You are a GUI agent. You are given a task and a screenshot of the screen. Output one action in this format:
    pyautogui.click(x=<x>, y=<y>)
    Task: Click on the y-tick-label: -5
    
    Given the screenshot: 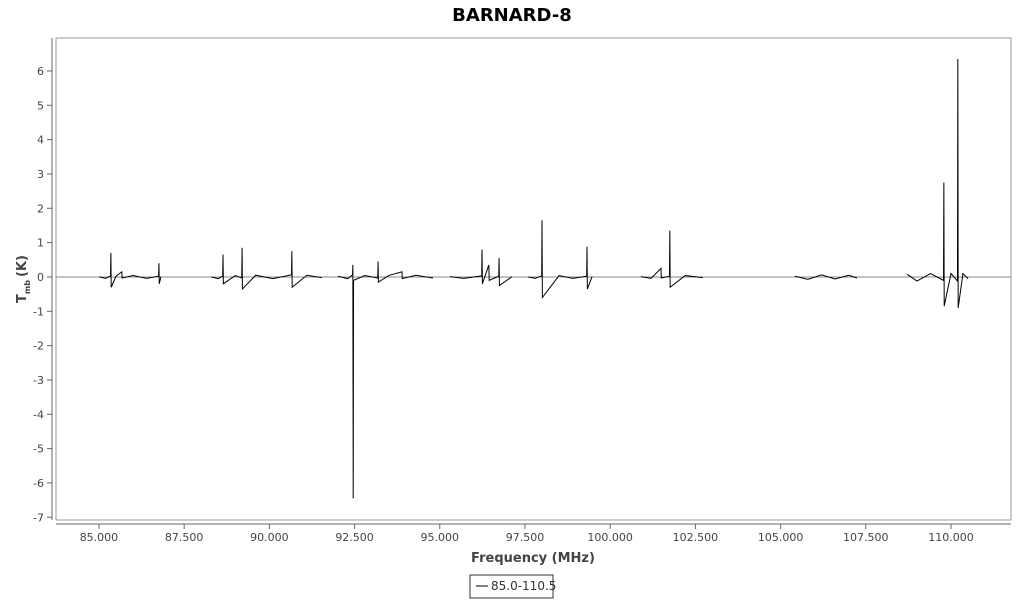 What is the action you would take?
    pyautogui.click(x=38, y=449)
    